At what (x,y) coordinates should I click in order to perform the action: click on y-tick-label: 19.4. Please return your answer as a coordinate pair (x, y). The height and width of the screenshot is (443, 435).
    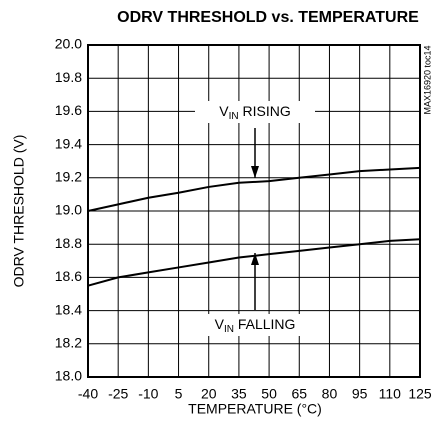
    Looking at the image, I should click on (68, 143).